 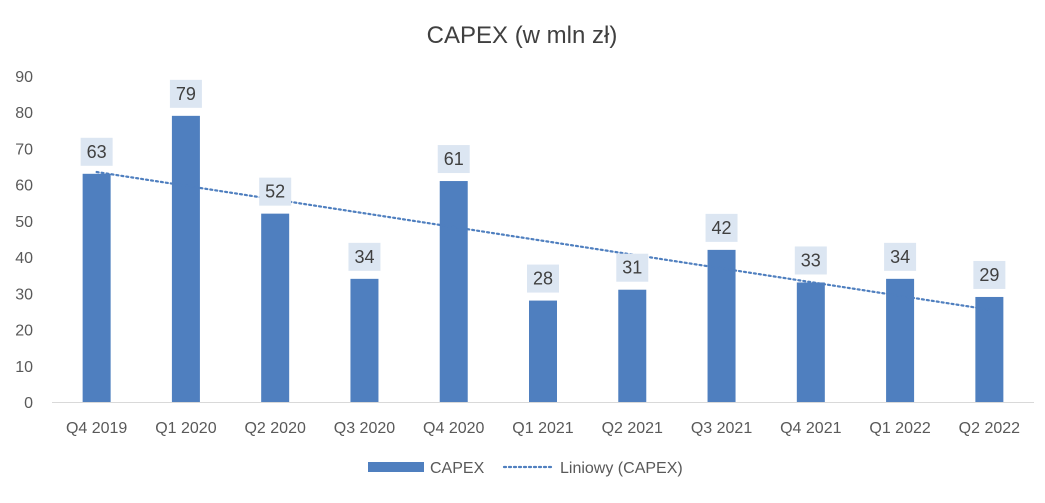 I want to click on y-tick-label: 80, so click(x=24, y=113).